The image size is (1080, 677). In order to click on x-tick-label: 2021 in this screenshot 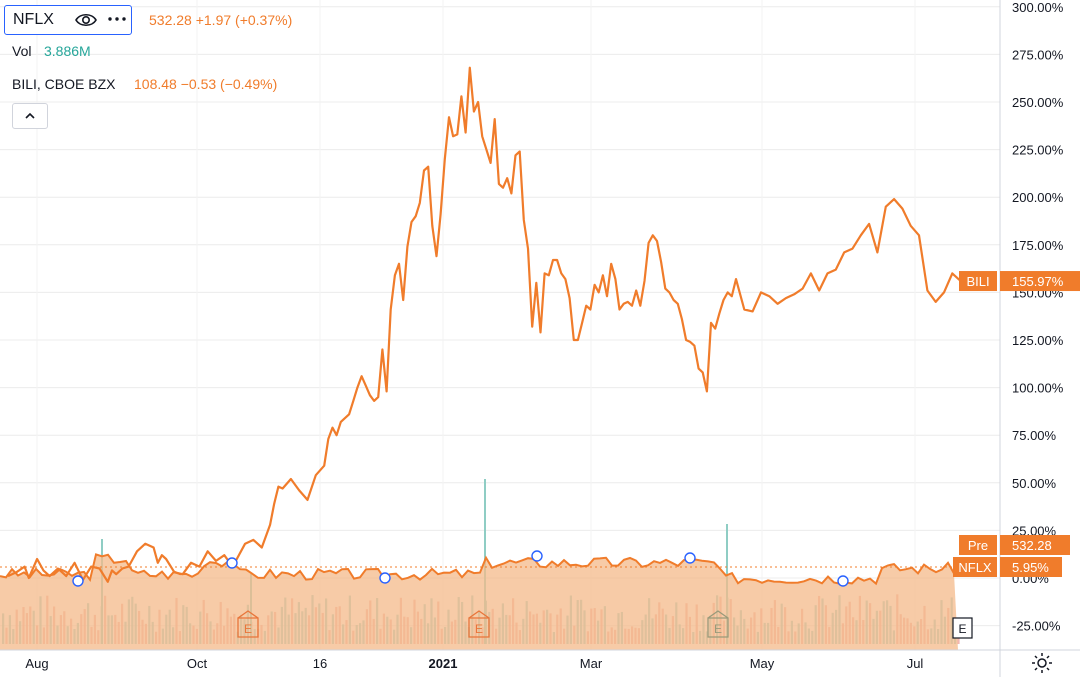, I will do `click(443, 663)`.